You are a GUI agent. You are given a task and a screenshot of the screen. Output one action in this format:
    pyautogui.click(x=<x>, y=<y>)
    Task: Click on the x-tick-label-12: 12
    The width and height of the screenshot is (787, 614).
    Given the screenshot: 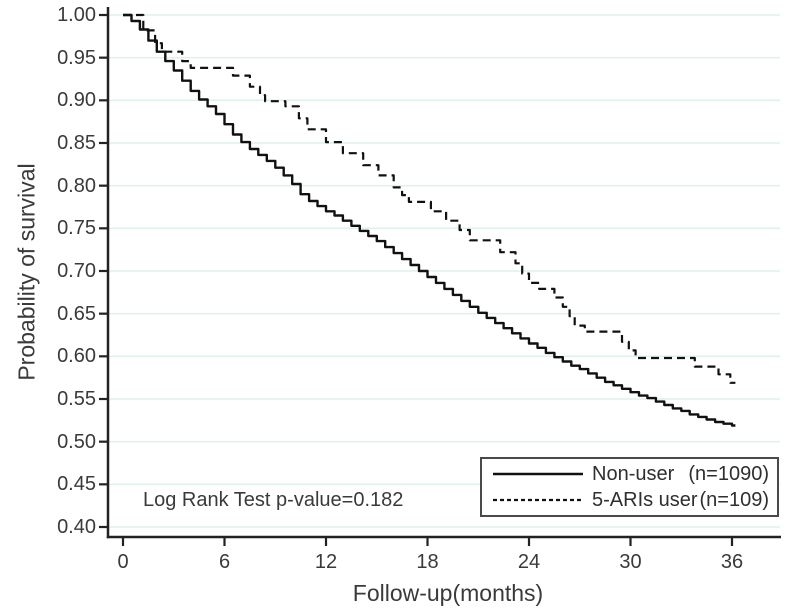 What is the action you would take?
    pyautogui.click(x=326, y=562)
    